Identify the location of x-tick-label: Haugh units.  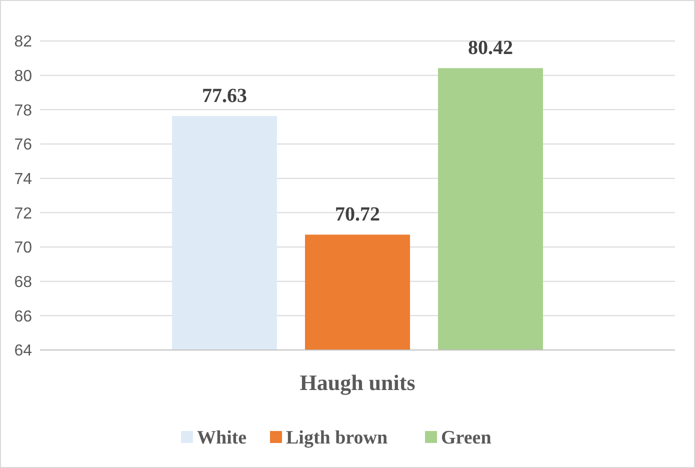
(358, 382).